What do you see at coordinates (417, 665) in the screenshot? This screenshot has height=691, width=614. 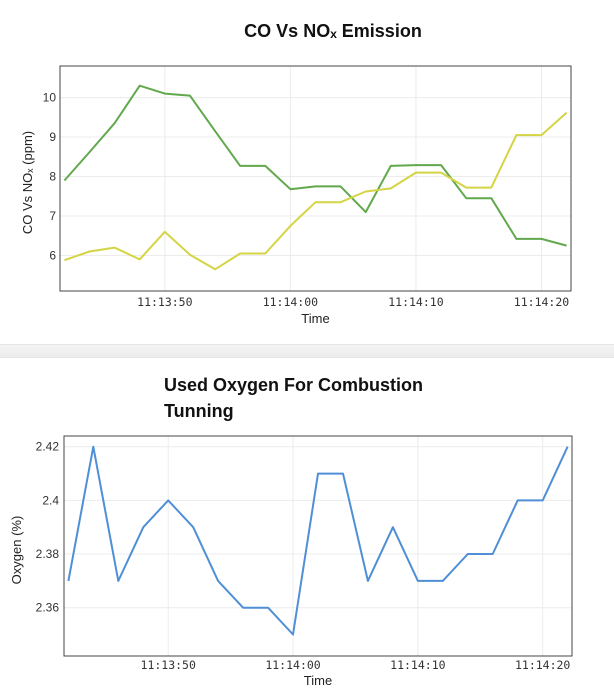 I see `oxygen-x-tick-label: 11:14:10` at bounding box center [417, 665].